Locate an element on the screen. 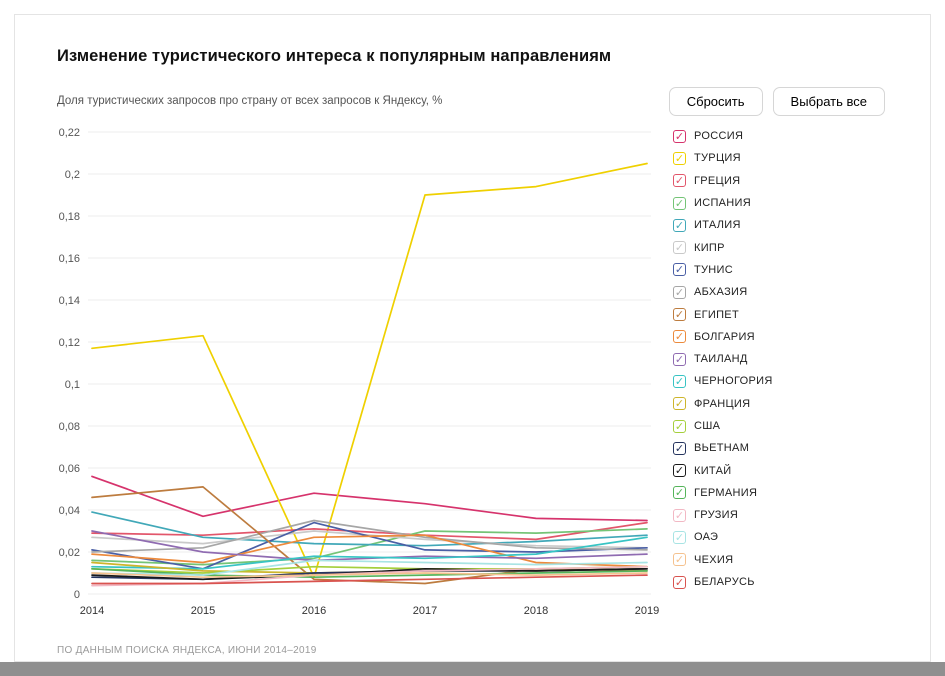  legend-label: ИСПАНИЯ is located at coordinates (722, 203).